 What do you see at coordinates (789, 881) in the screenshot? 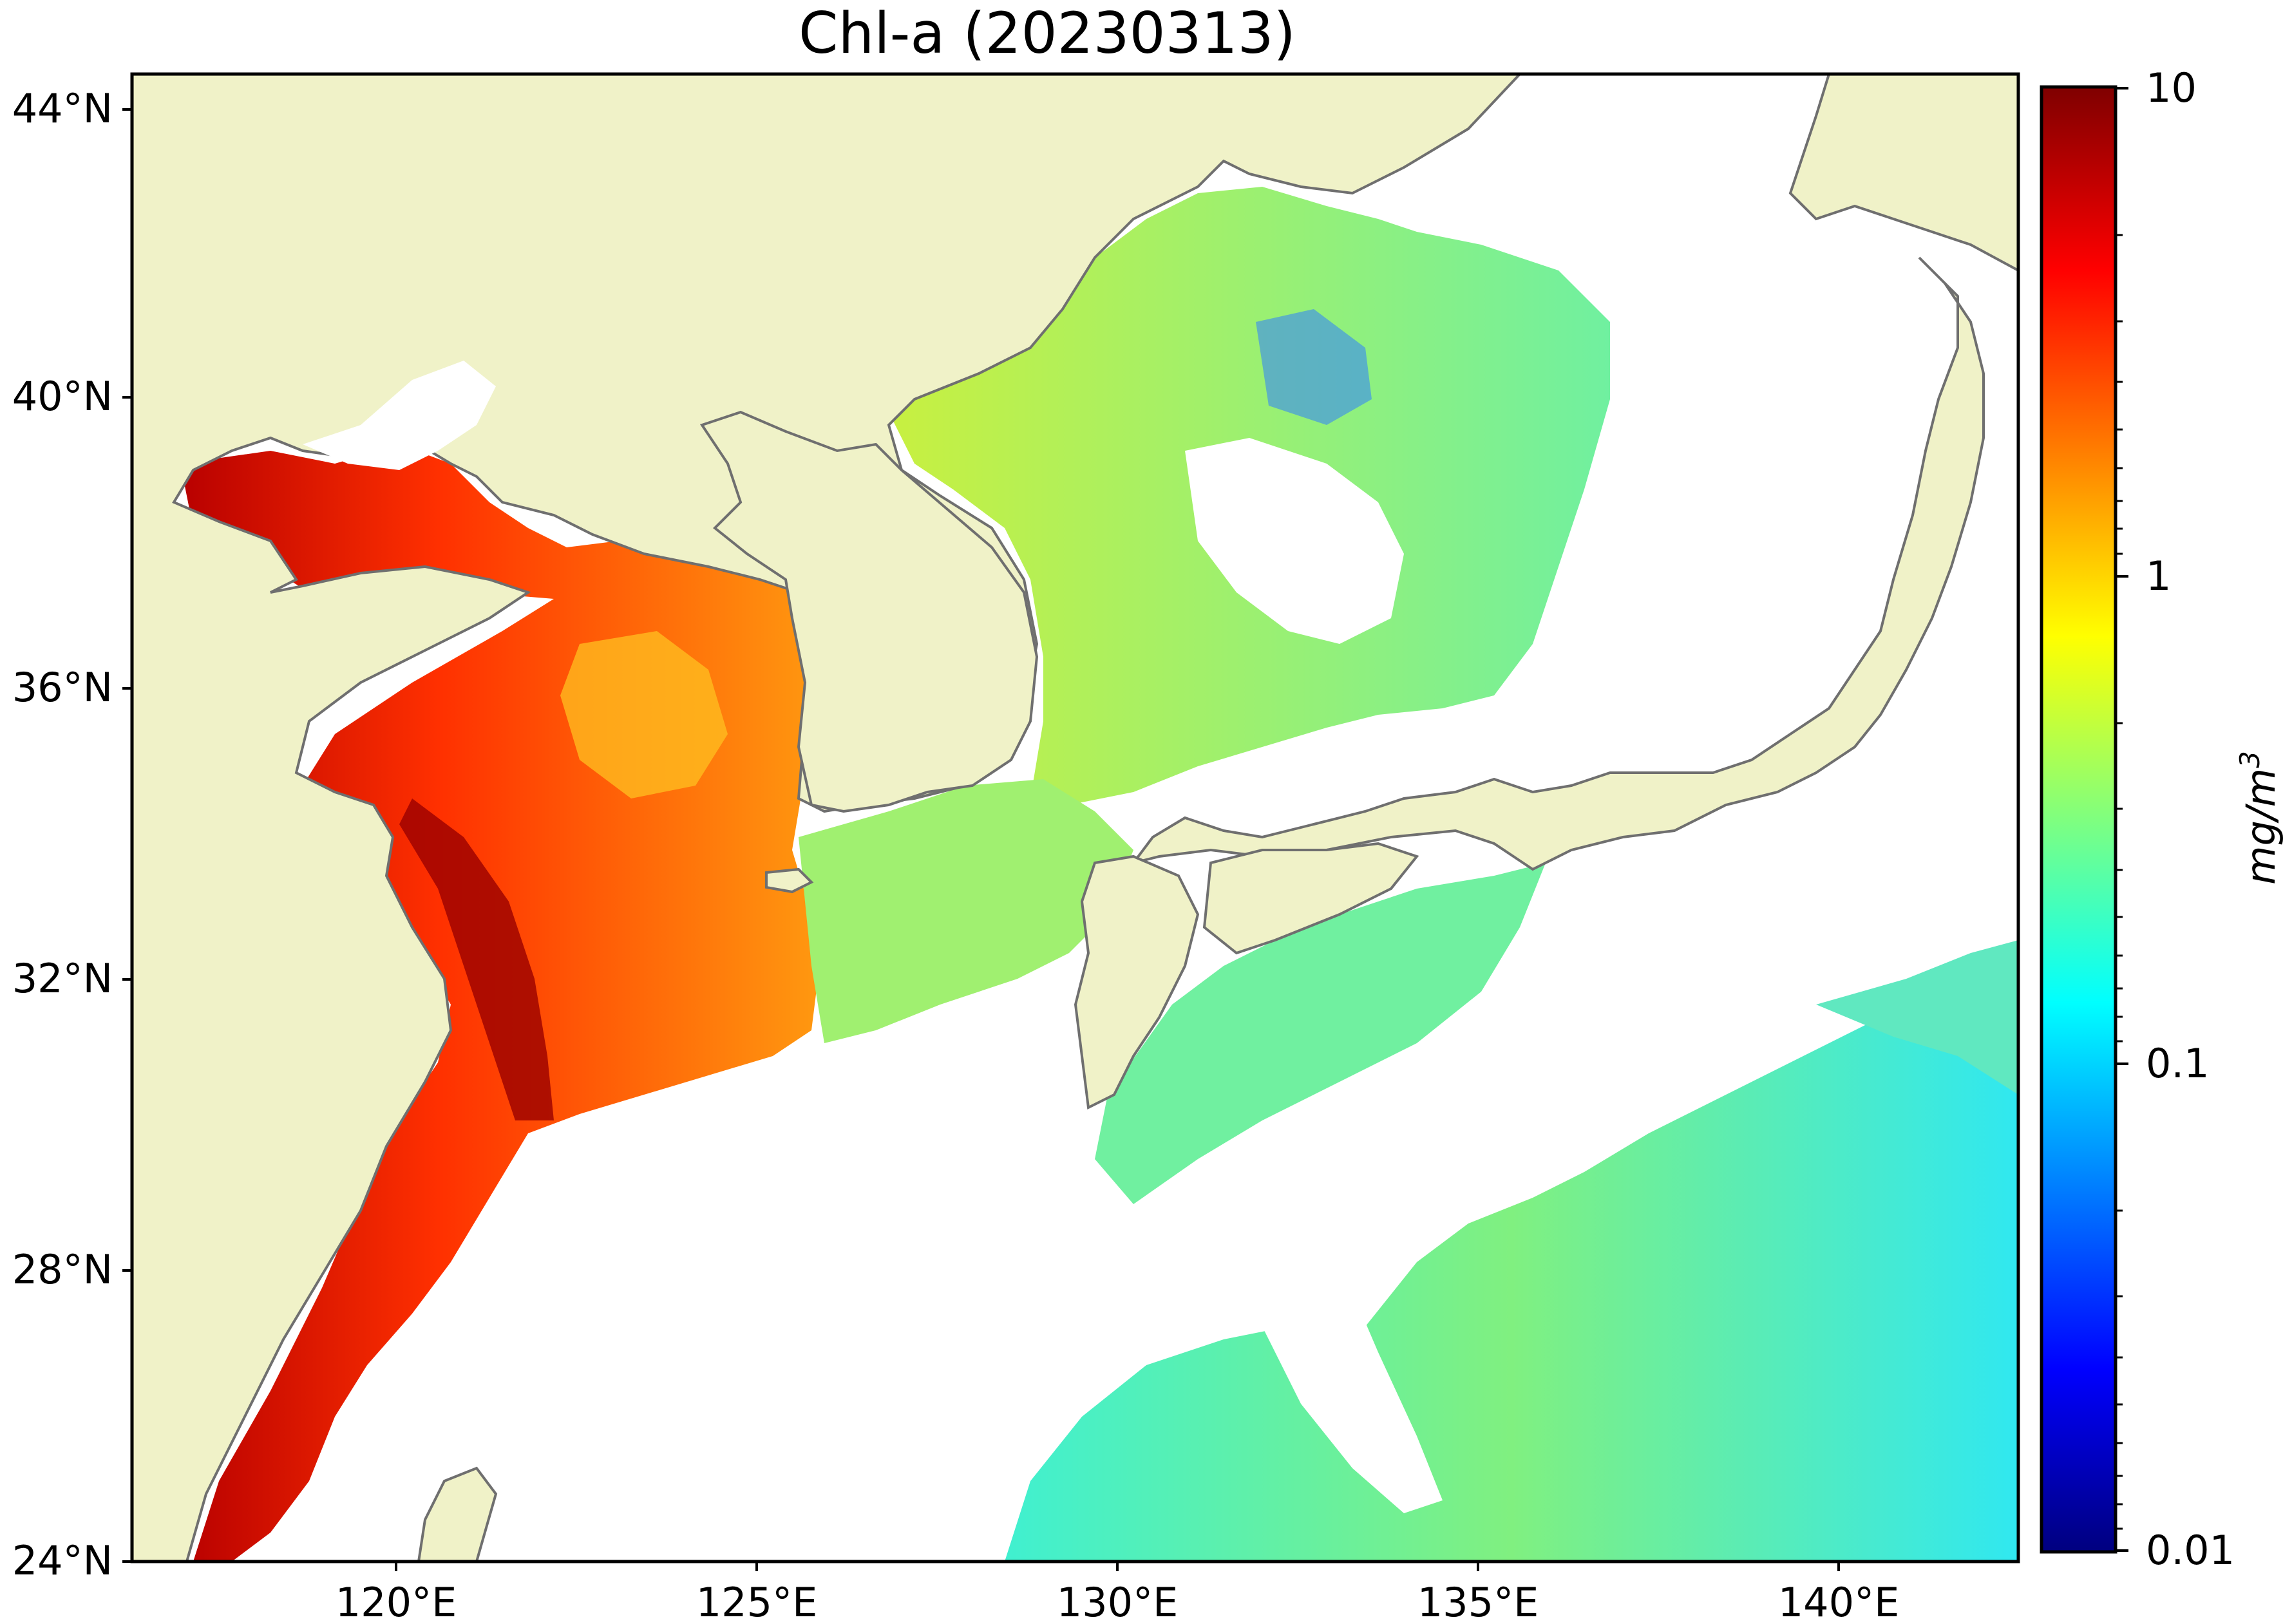
I see `land-jeju` at bounding box center [789, 881].